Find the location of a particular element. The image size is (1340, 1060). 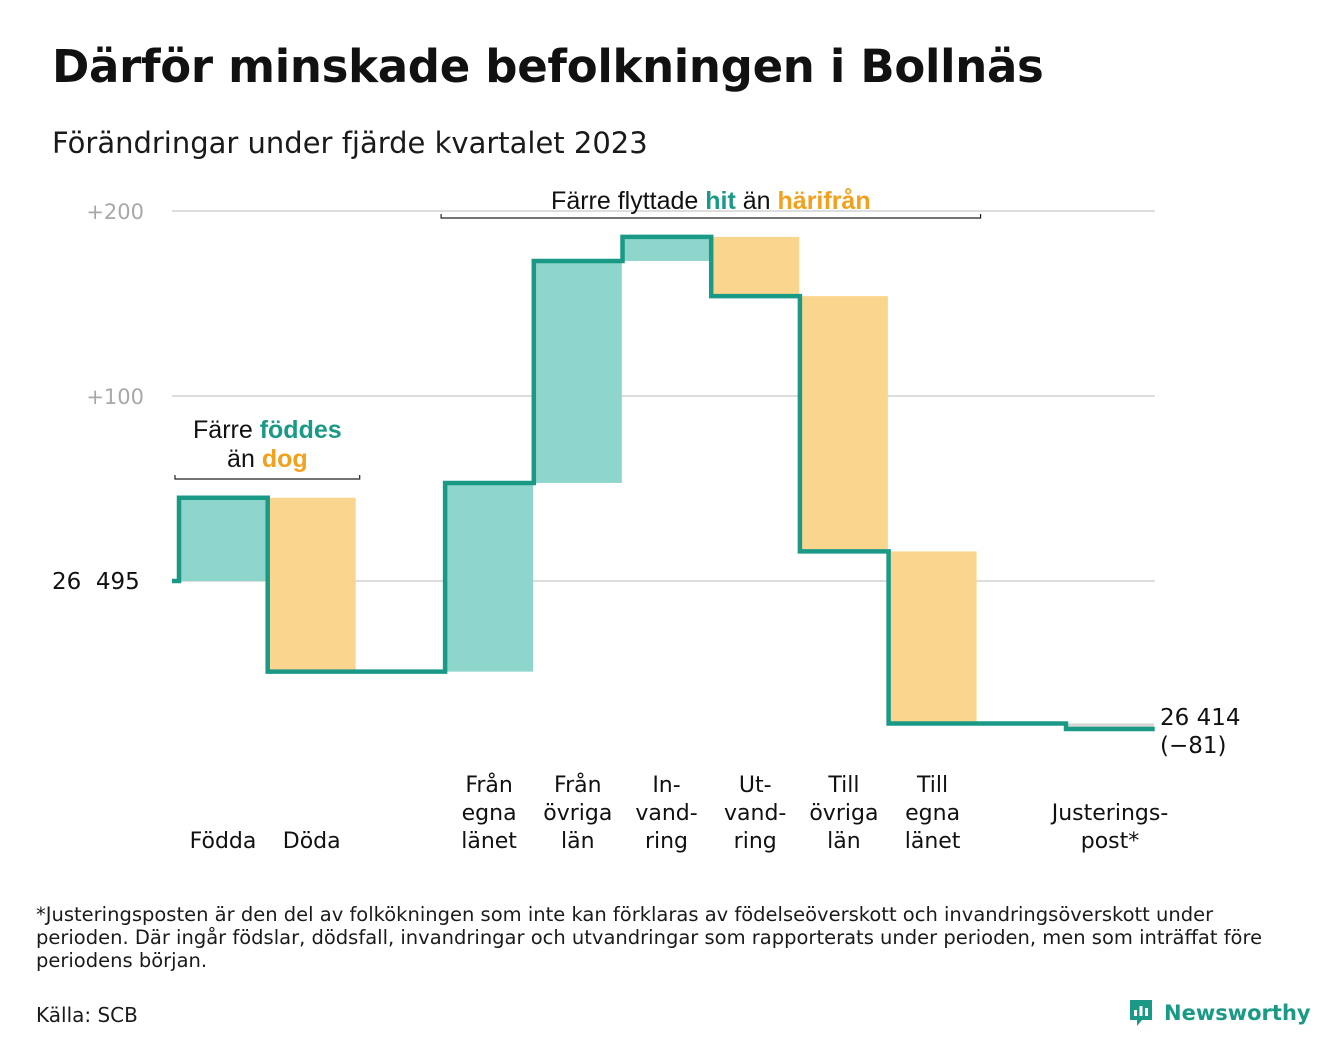

end-value-label: 26 414 is located at coordinates (1200, 718).